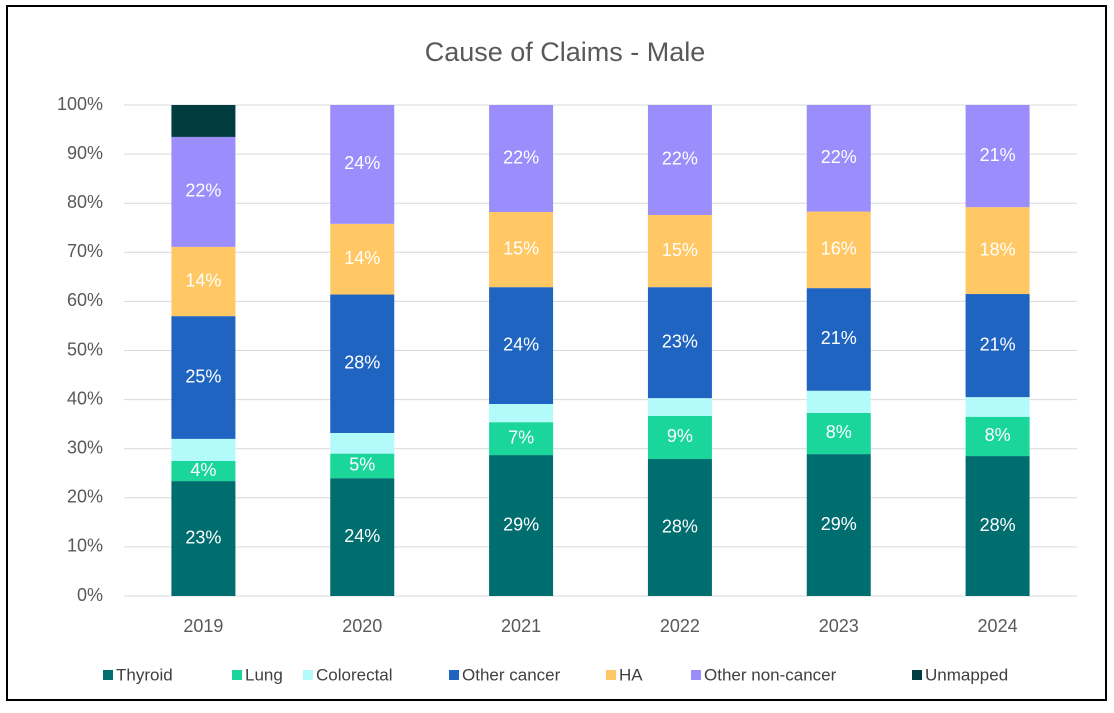 This screenshot has width=1114, height=713. What do you see at coordinates (565, 52) in the screenshot?
I see `chart-title: Cause of Claims - Male` at bounding box center [565, 52].